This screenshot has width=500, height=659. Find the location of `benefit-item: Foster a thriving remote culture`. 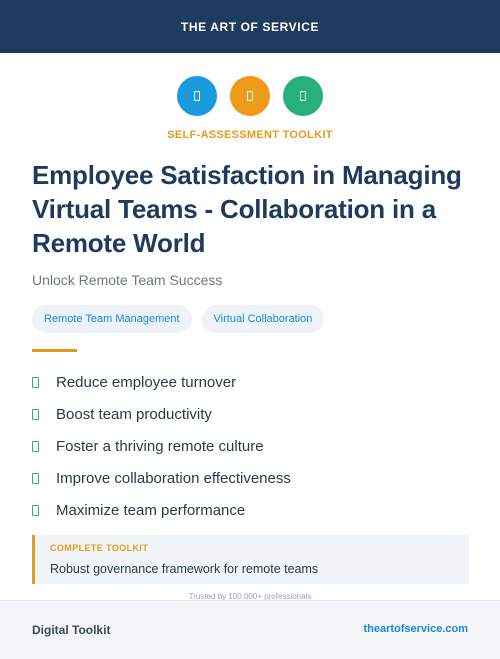

benefit-item: Foster a thriving remote culture is located at coordinates (161, 446).